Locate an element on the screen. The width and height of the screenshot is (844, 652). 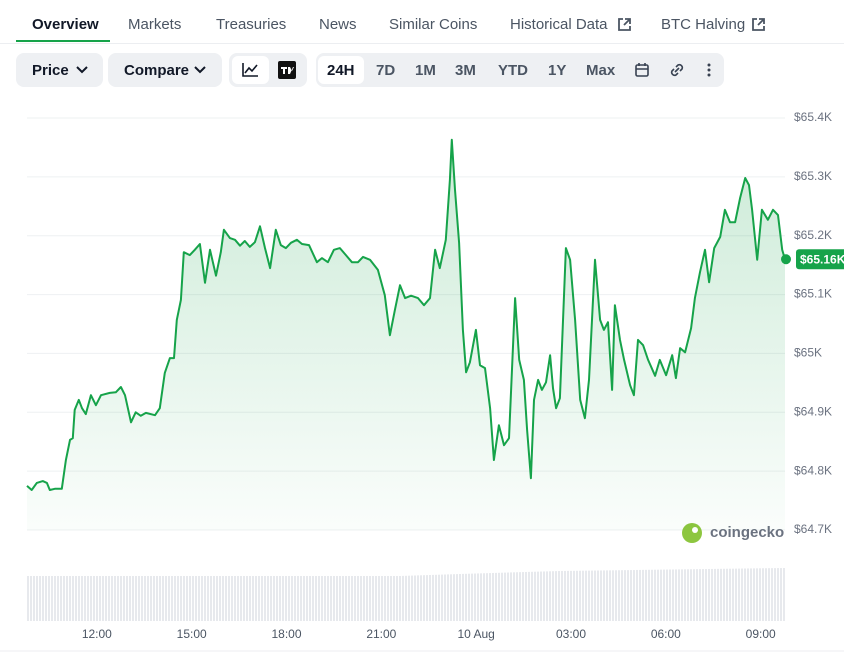
range-option: 1M is located at coordinates (425, 70).